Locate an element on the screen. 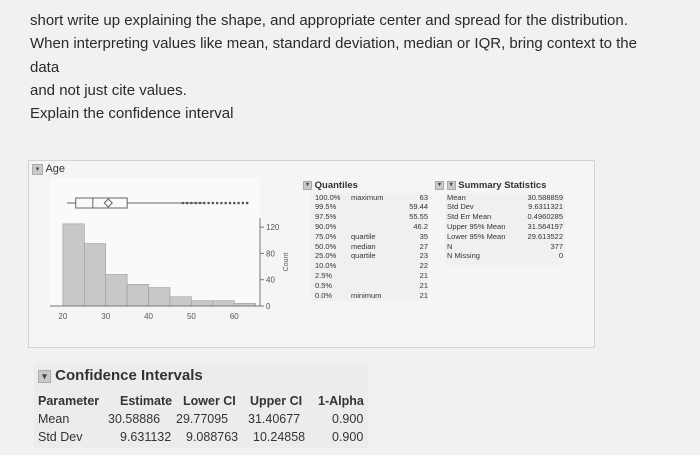 This screenshot has height=455, width=700. quantile-value: 35 is located at coordinates (423, 236).